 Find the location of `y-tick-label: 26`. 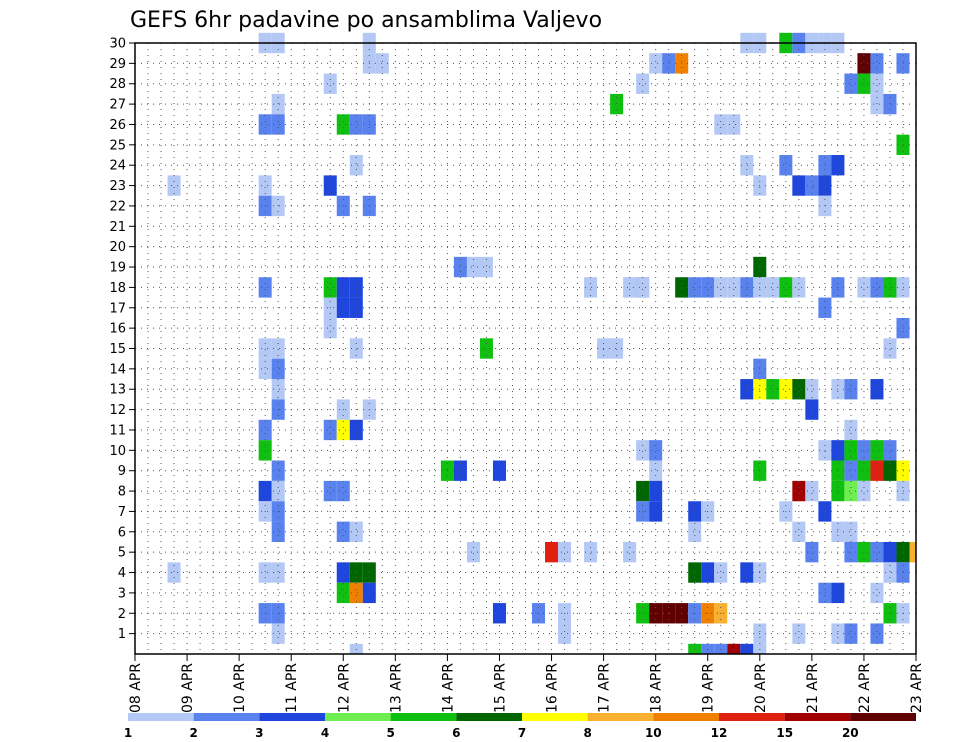

y-tick-label: 26 is located at coordinates (117, 125).